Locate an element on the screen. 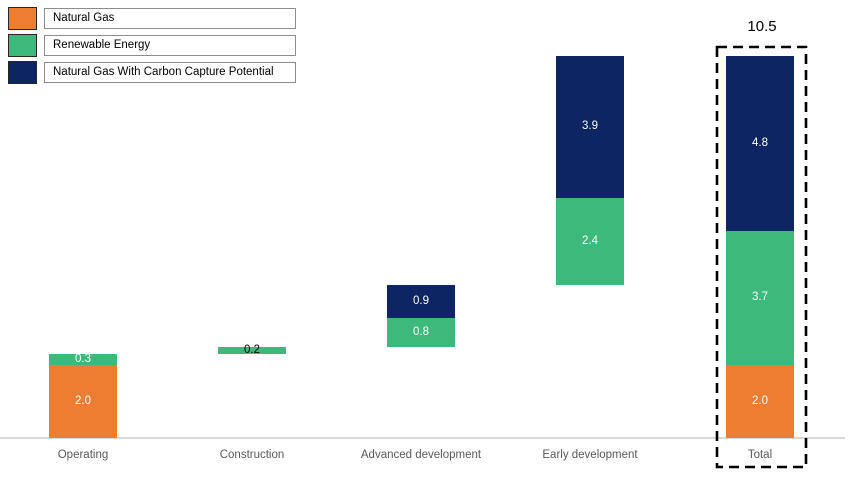 This screenshot has width=857, height=480. legend-swatch-natural-gas is located at coordinates (22, 18).